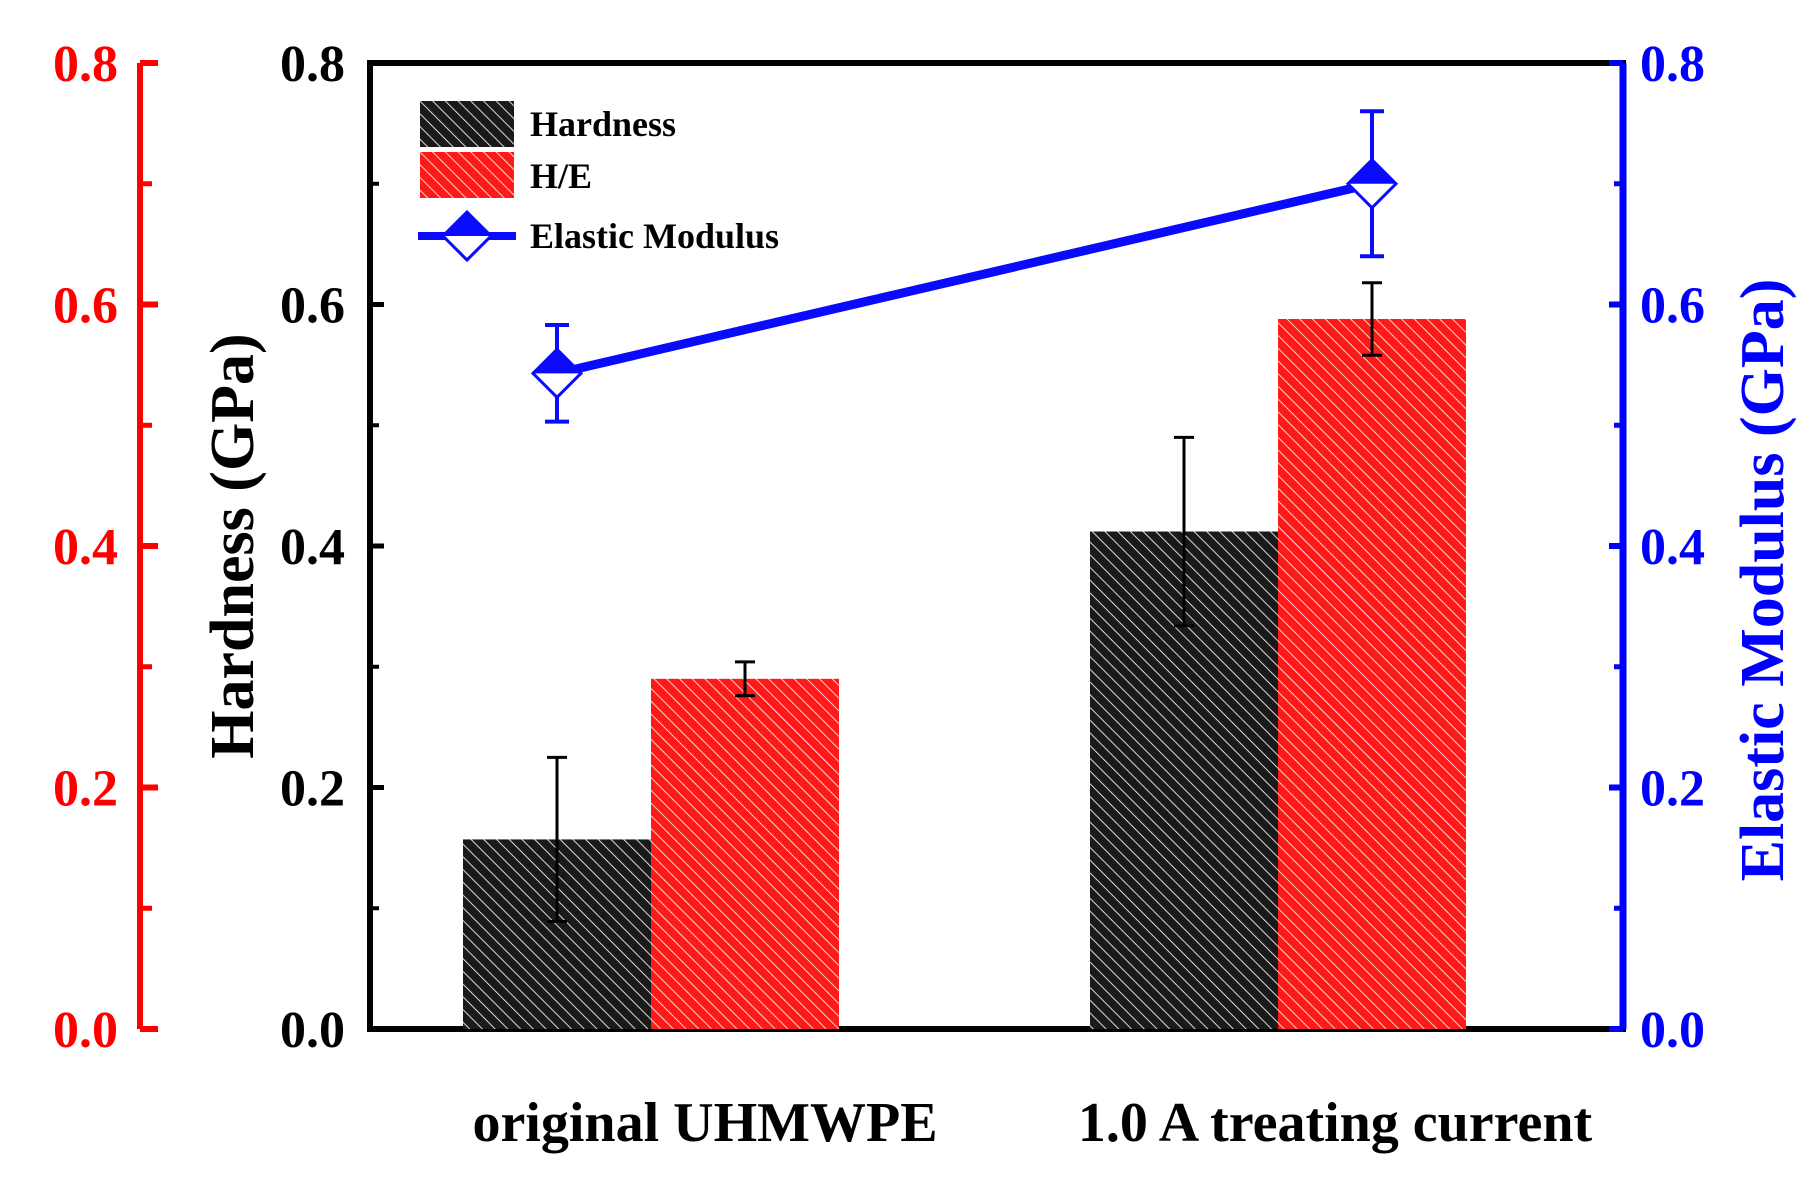 The image size is (1819, 1186). I want to click on legend-swatch-hardness, so click(467, 124).